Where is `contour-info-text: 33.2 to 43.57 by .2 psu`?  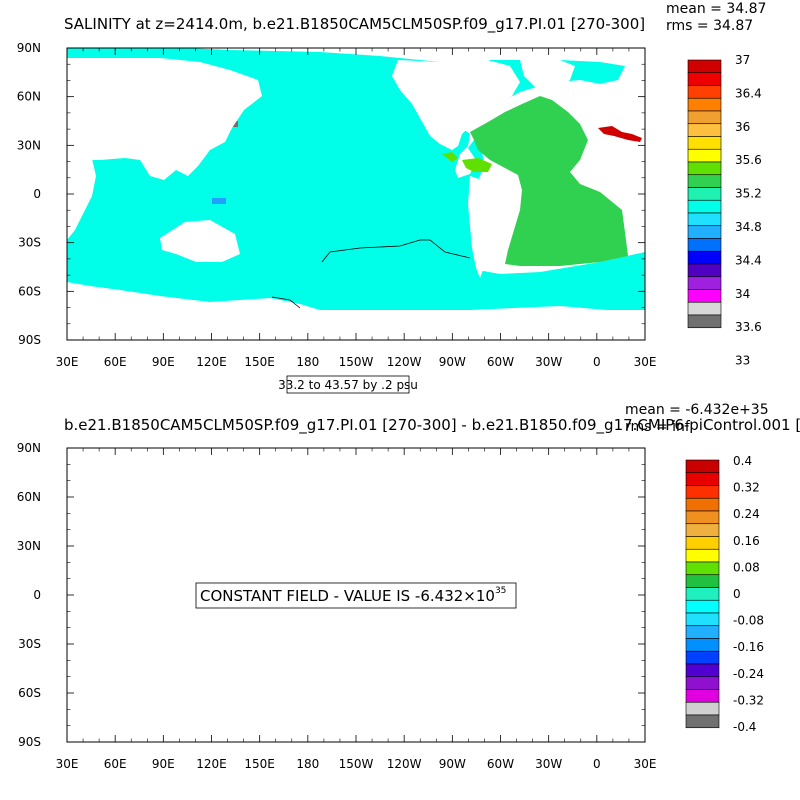 contour-info-text: 33.2 to 43.57 by .2 psu is located at coordinates (348, 385).